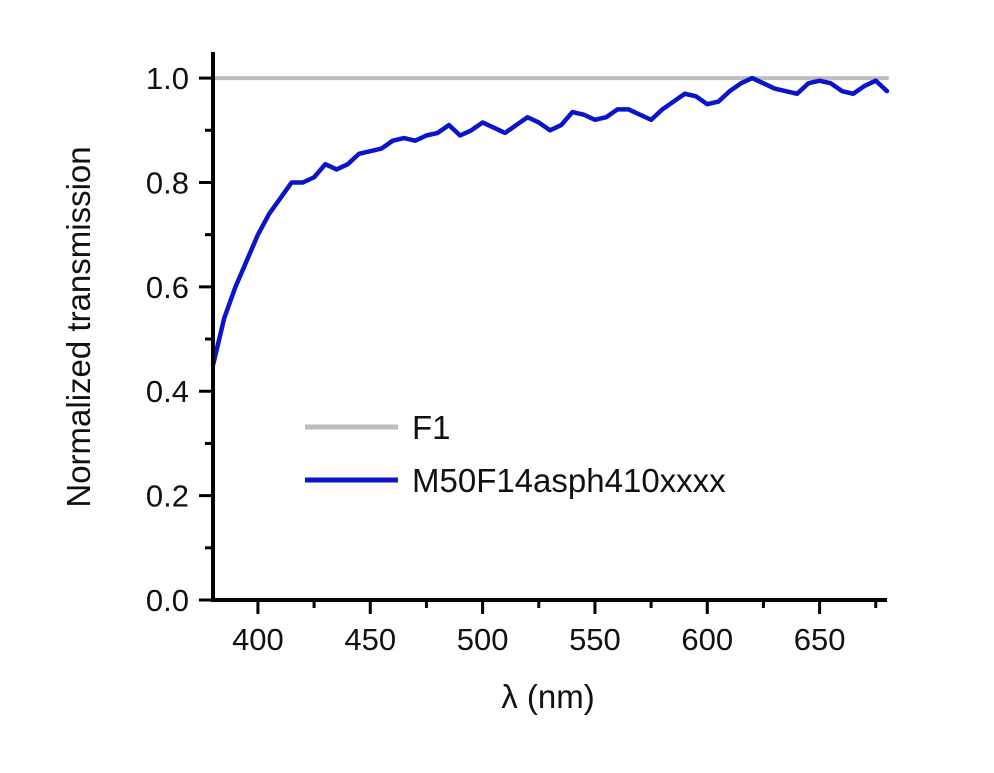 This screenshot has height=773, width=994. I want to click on x-tick-label: 500, so click(483, 639).